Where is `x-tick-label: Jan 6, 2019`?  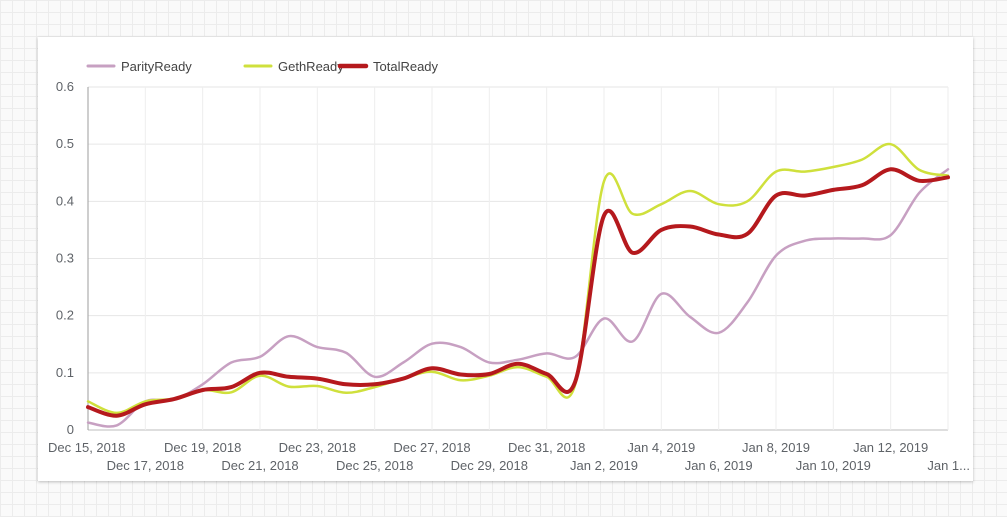 x-tick-label: Jan 6, 2019 is located at coordinates (719, 465).